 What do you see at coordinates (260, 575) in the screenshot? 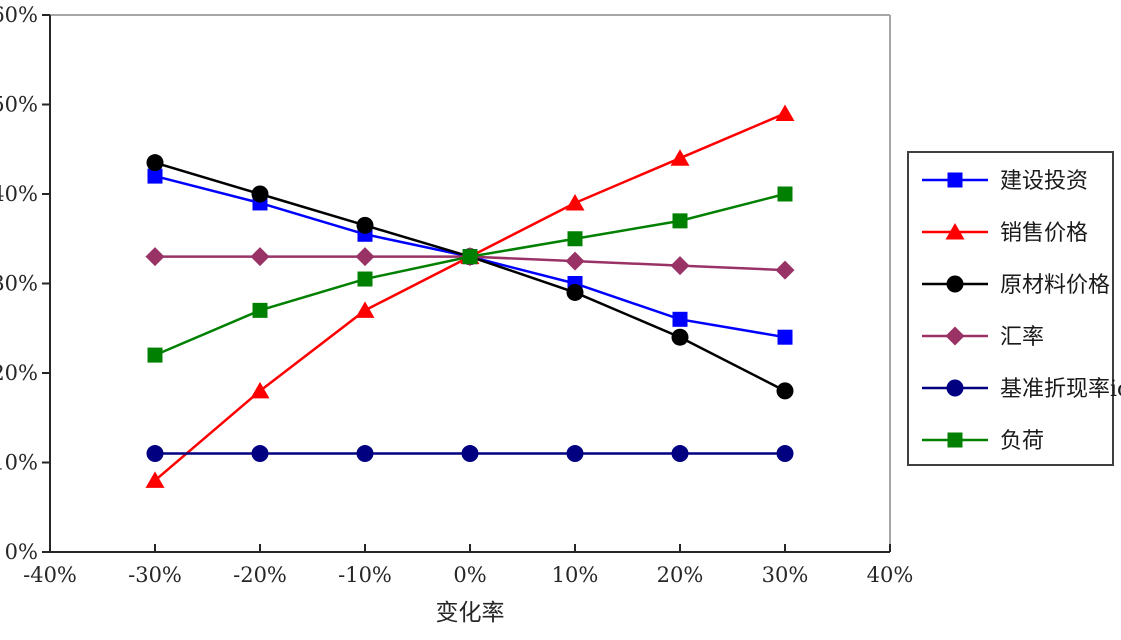
I see `x-tick-label: -20%` at bounding box center [260, 575].